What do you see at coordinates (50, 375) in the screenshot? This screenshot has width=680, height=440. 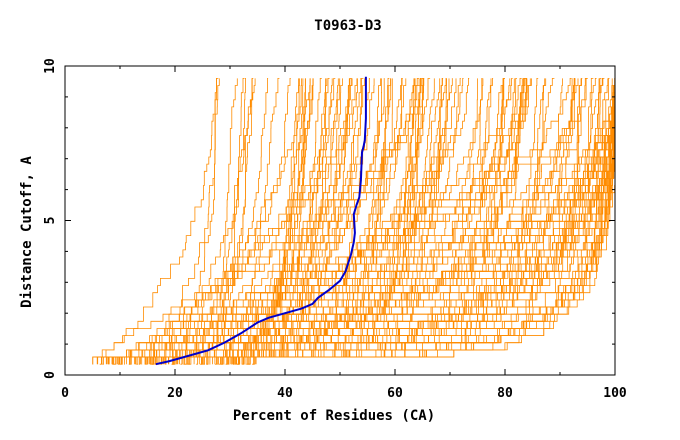 I see `y-tick-label: 0` at bounding box center [50, 375].